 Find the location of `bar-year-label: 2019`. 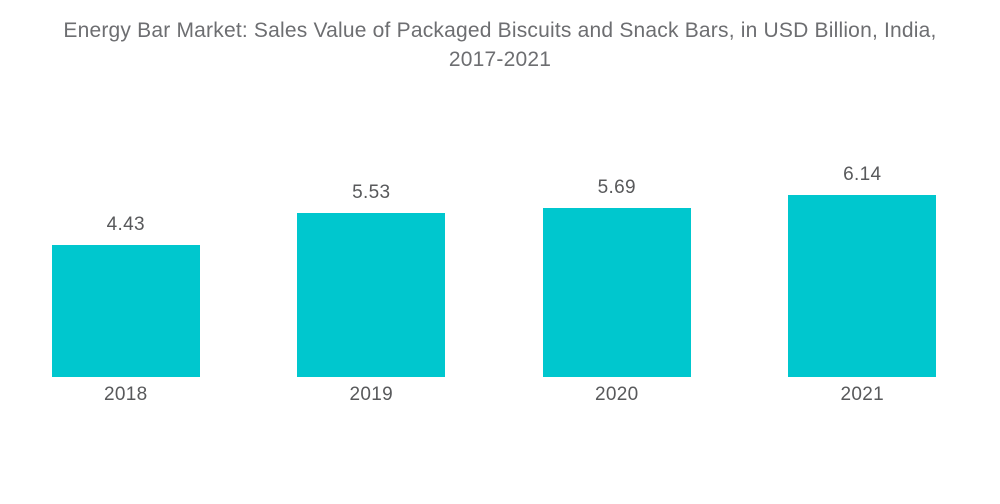

bar-year-label: 2019 is located at coordinates (371, 394).